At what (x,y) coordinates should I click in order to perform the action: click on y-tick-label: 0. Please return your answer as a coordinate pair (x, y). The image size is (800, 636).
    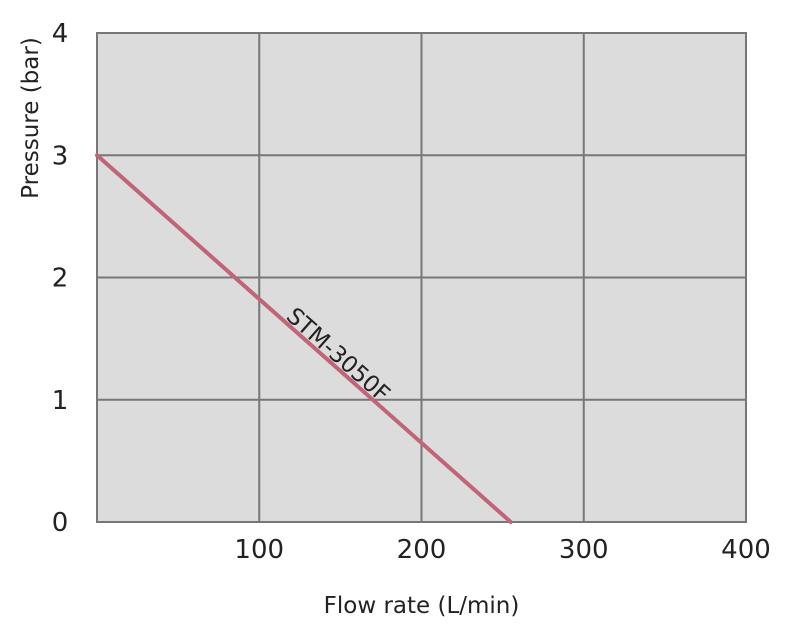
    Looking at the image, I should click on (60, 523).